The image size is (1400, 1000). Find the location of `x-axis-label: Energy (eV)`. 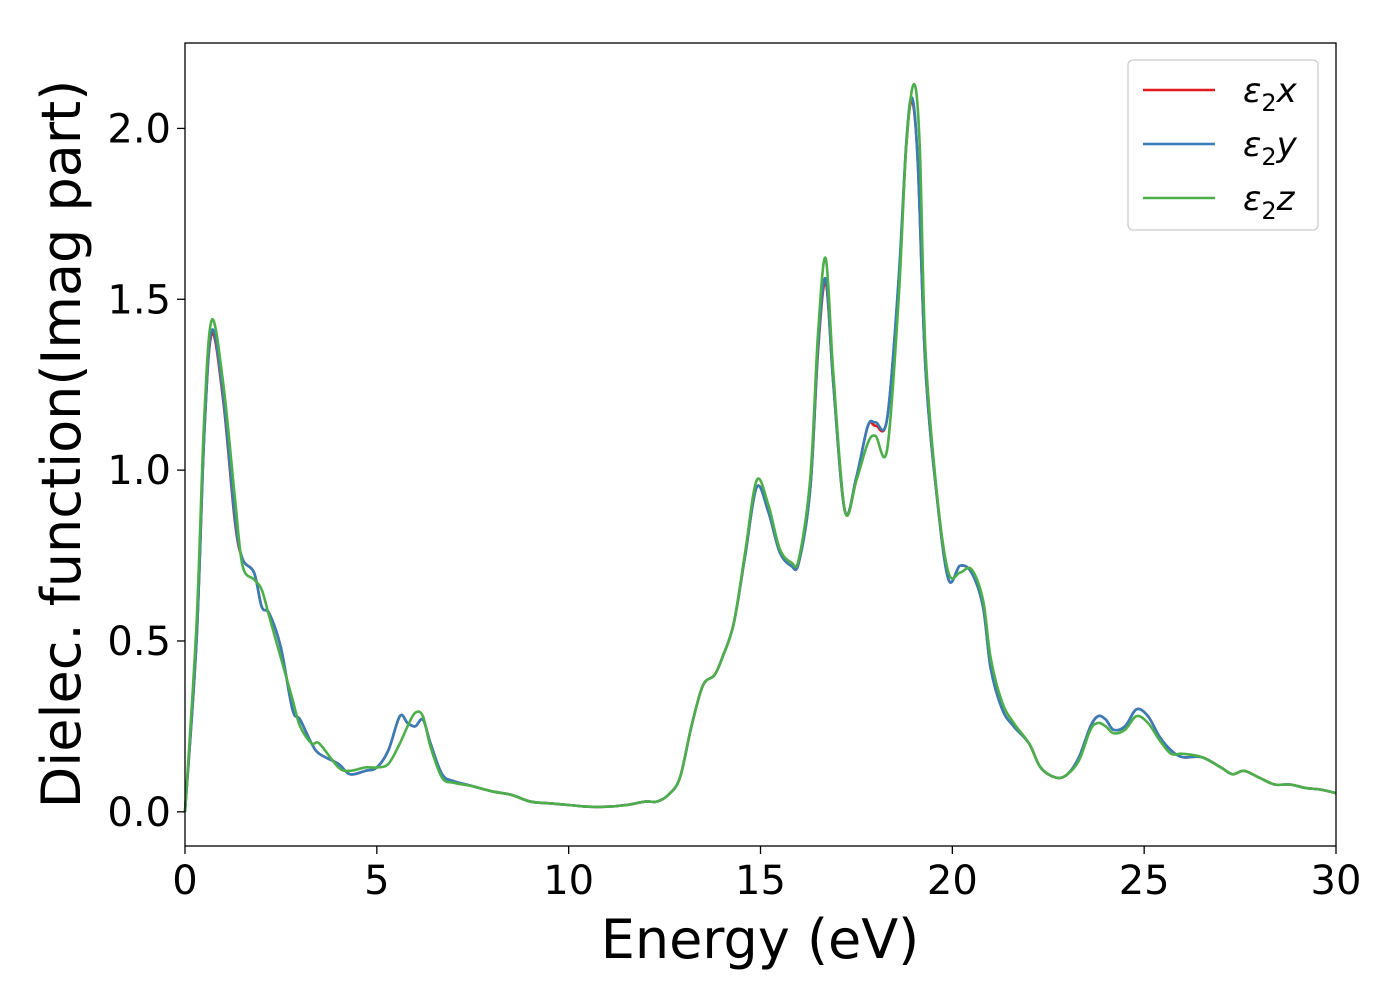

x-axis-label: Energy (eV) is located at coordinates (760, 939).